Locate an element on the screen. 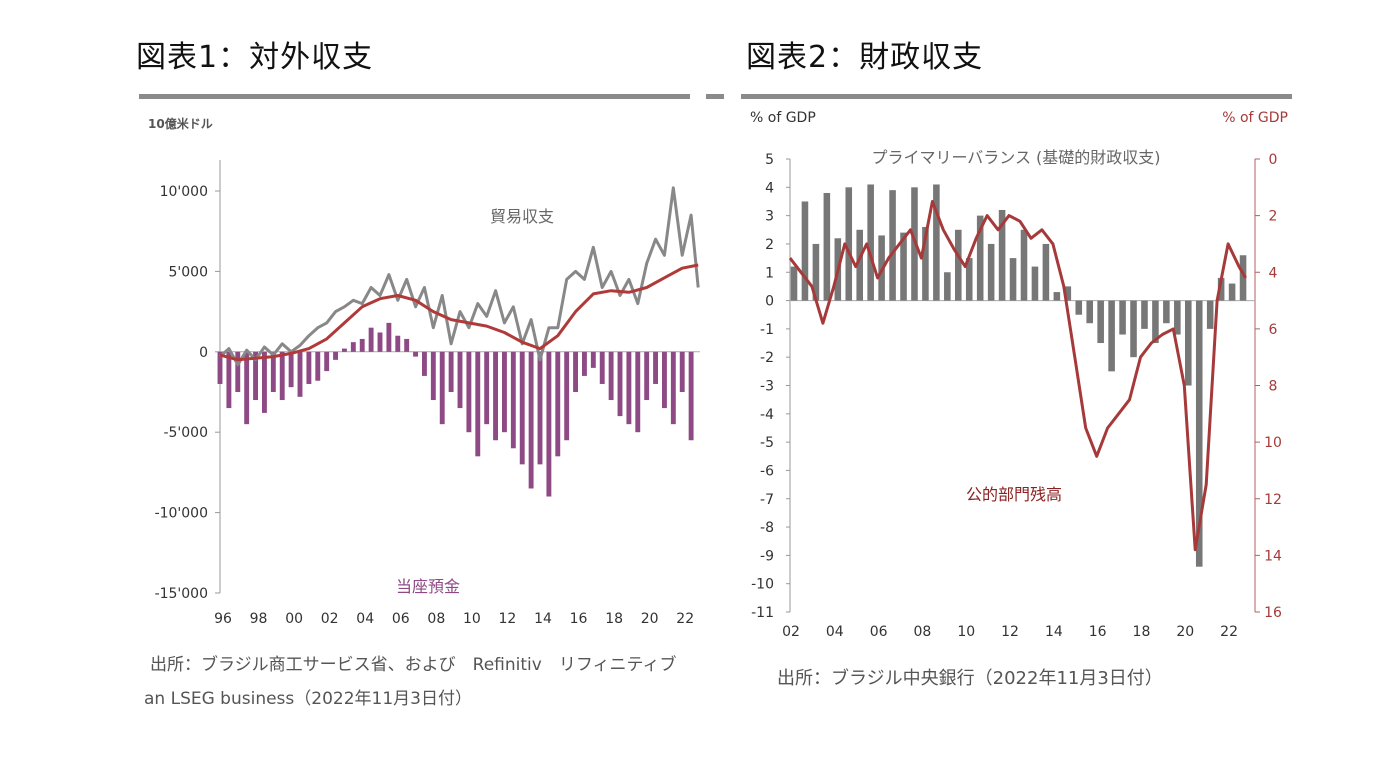 Image resolution: width=1394 pixels, height=759 pixels. chart2-right-tick-label: 8 is located at coordinates (1273, 387).